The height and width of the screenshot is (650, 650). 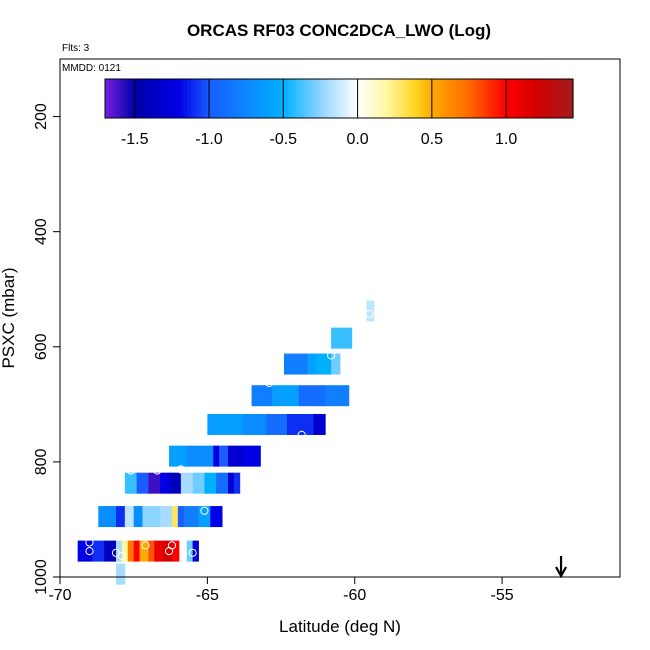 What do you see at coordinates (41, 346) in the screenshot?
I see `y-tick-label: 600` at bounding box center [41, 346].